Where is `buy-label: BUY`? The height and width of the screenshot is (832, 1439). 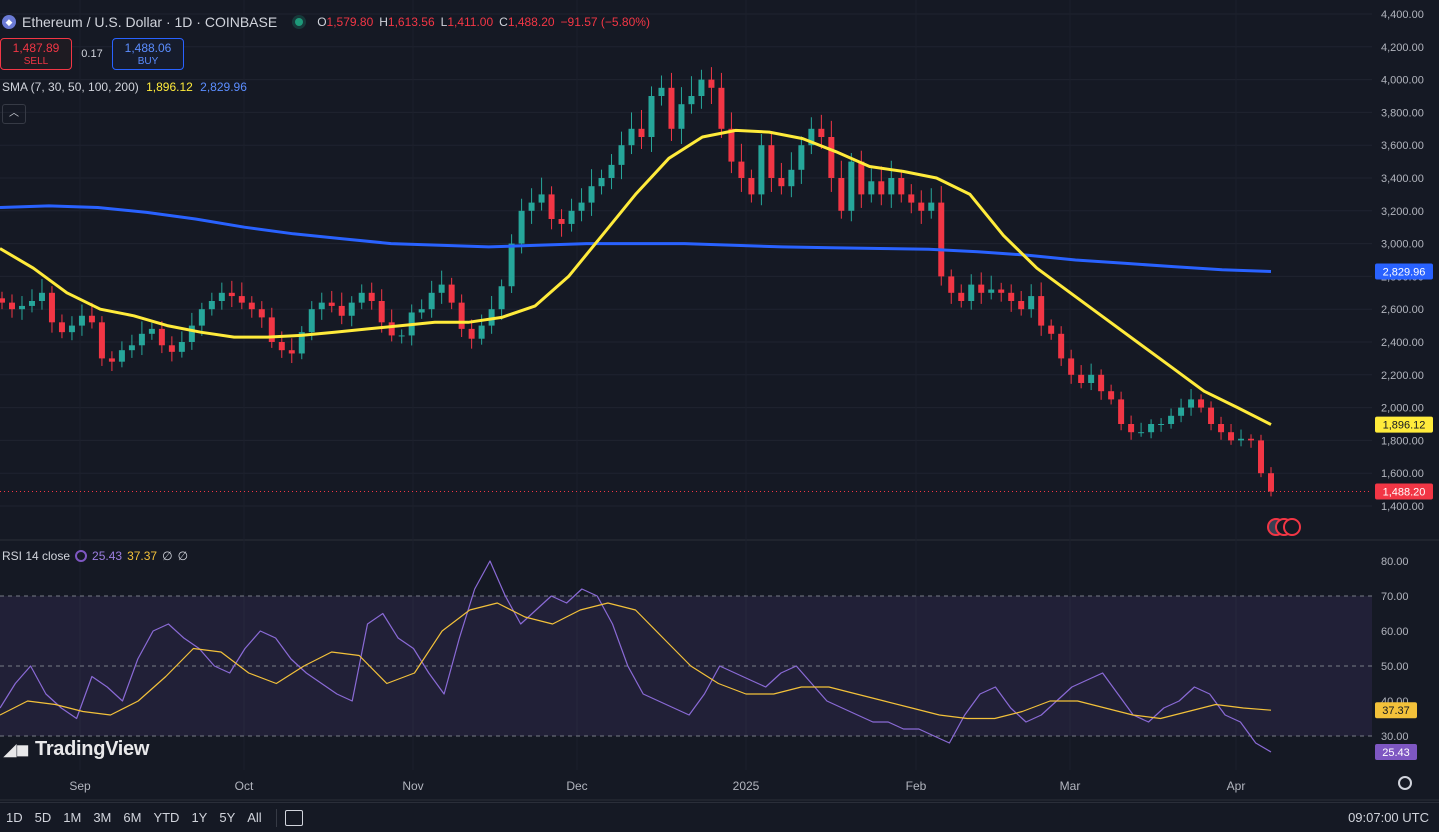
buy-label: BUY is located at coordinates (148, 61).